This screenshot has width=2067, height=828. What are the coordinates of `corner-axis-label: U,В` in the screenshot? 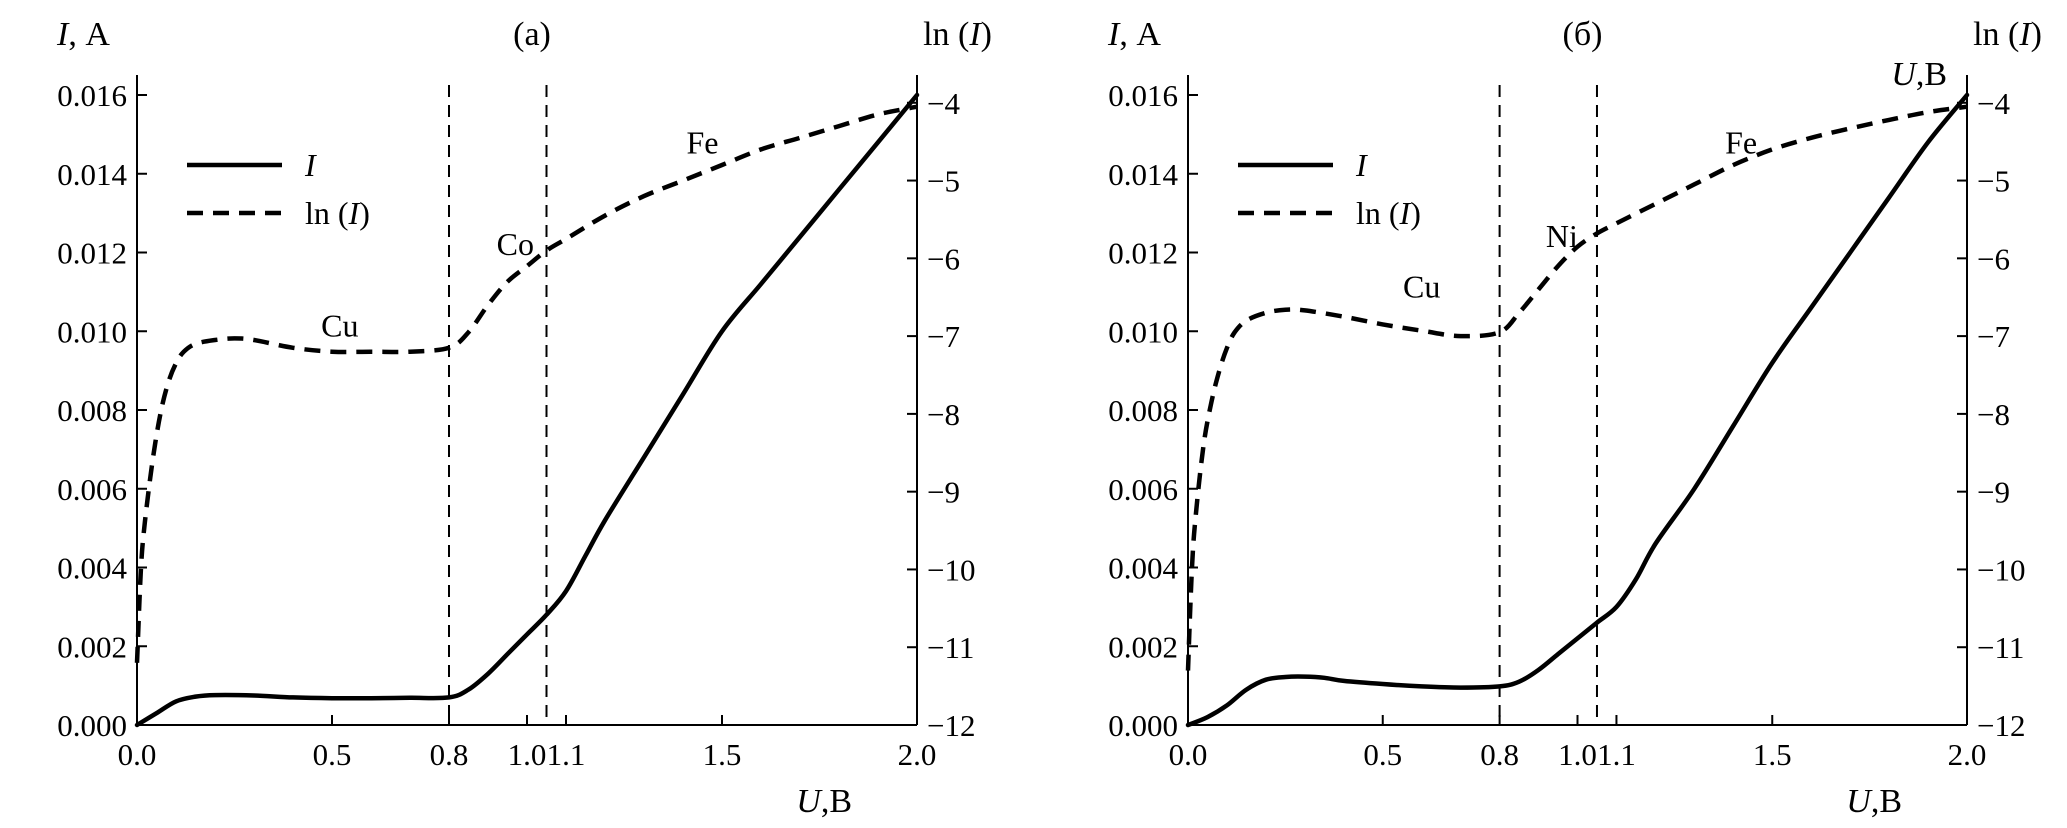 It's located at (1919, 74).